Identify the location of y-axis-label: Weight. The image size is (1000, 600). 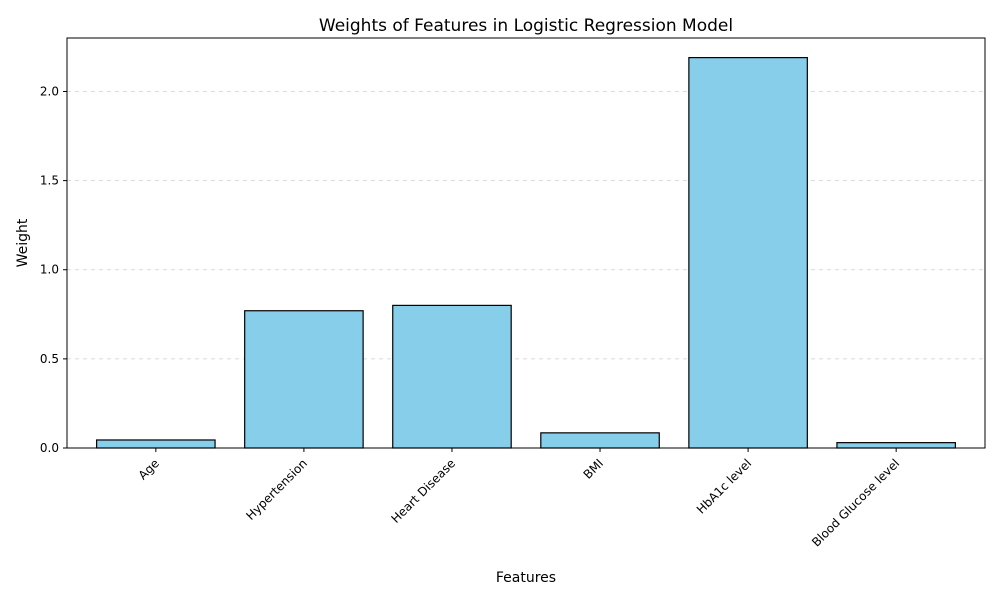
(23, 242).